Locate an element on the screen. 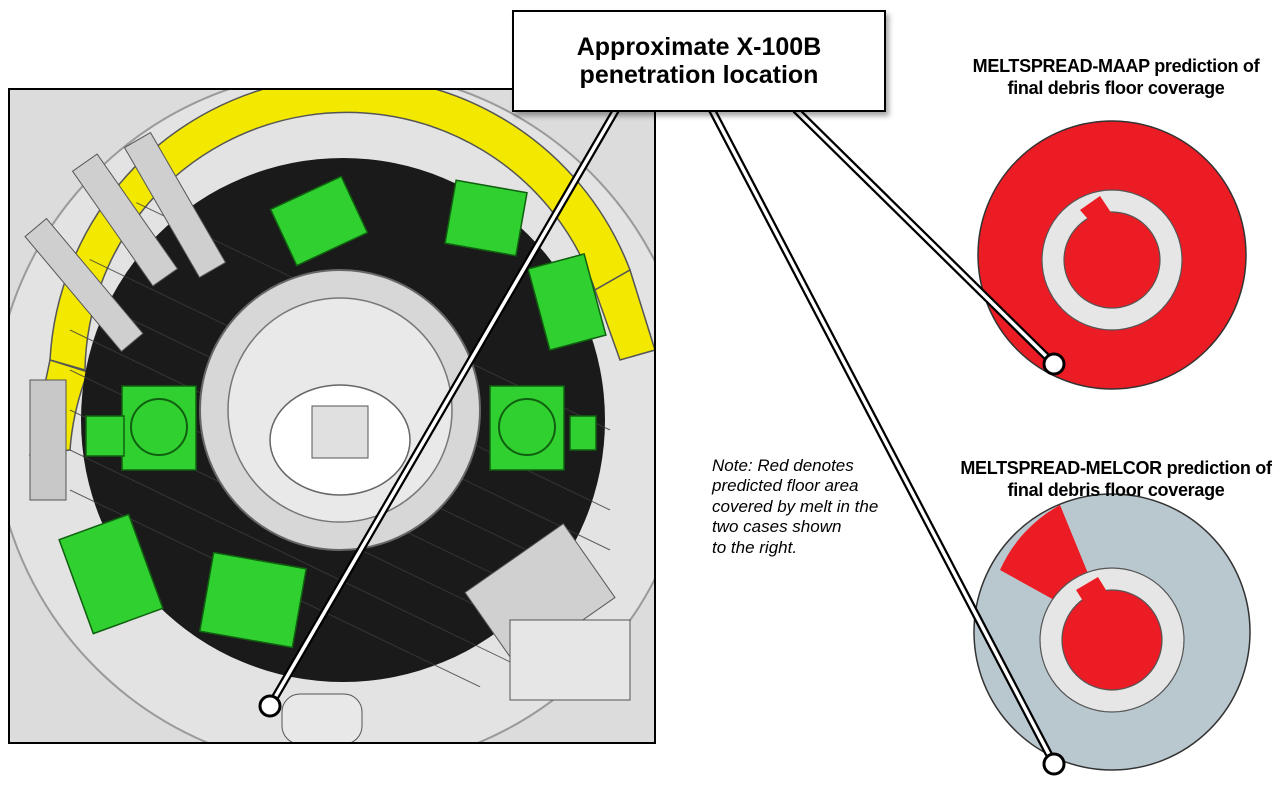 Image resolution: width=1284 pixels, height=794 pixels. maap-coverage-diagram is located at coordinates (1112, 255).